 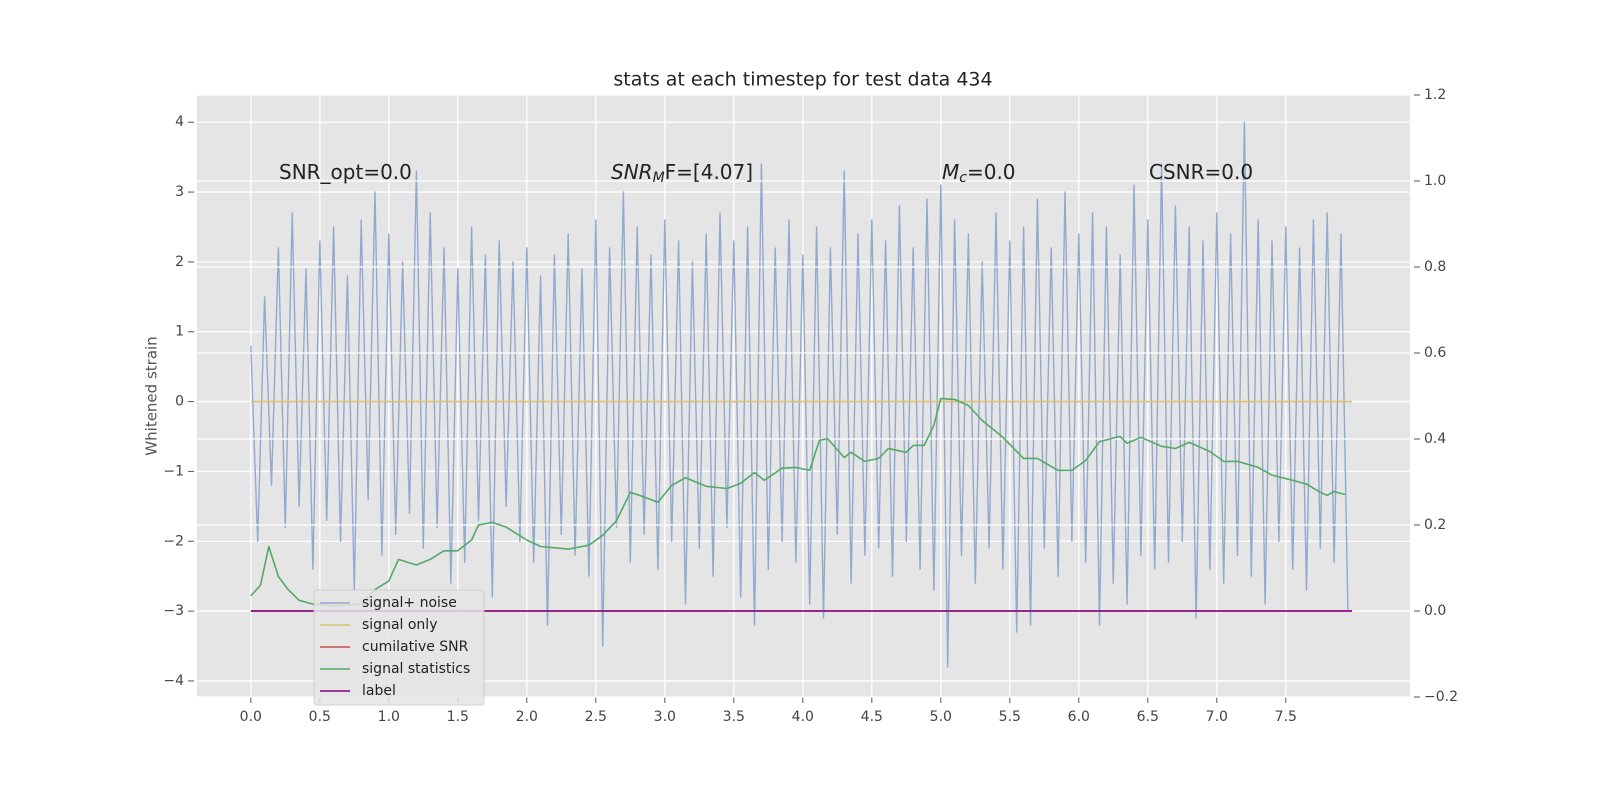 I want to click on y-axis-label: Whitened strain, so click(x=152, y=395).